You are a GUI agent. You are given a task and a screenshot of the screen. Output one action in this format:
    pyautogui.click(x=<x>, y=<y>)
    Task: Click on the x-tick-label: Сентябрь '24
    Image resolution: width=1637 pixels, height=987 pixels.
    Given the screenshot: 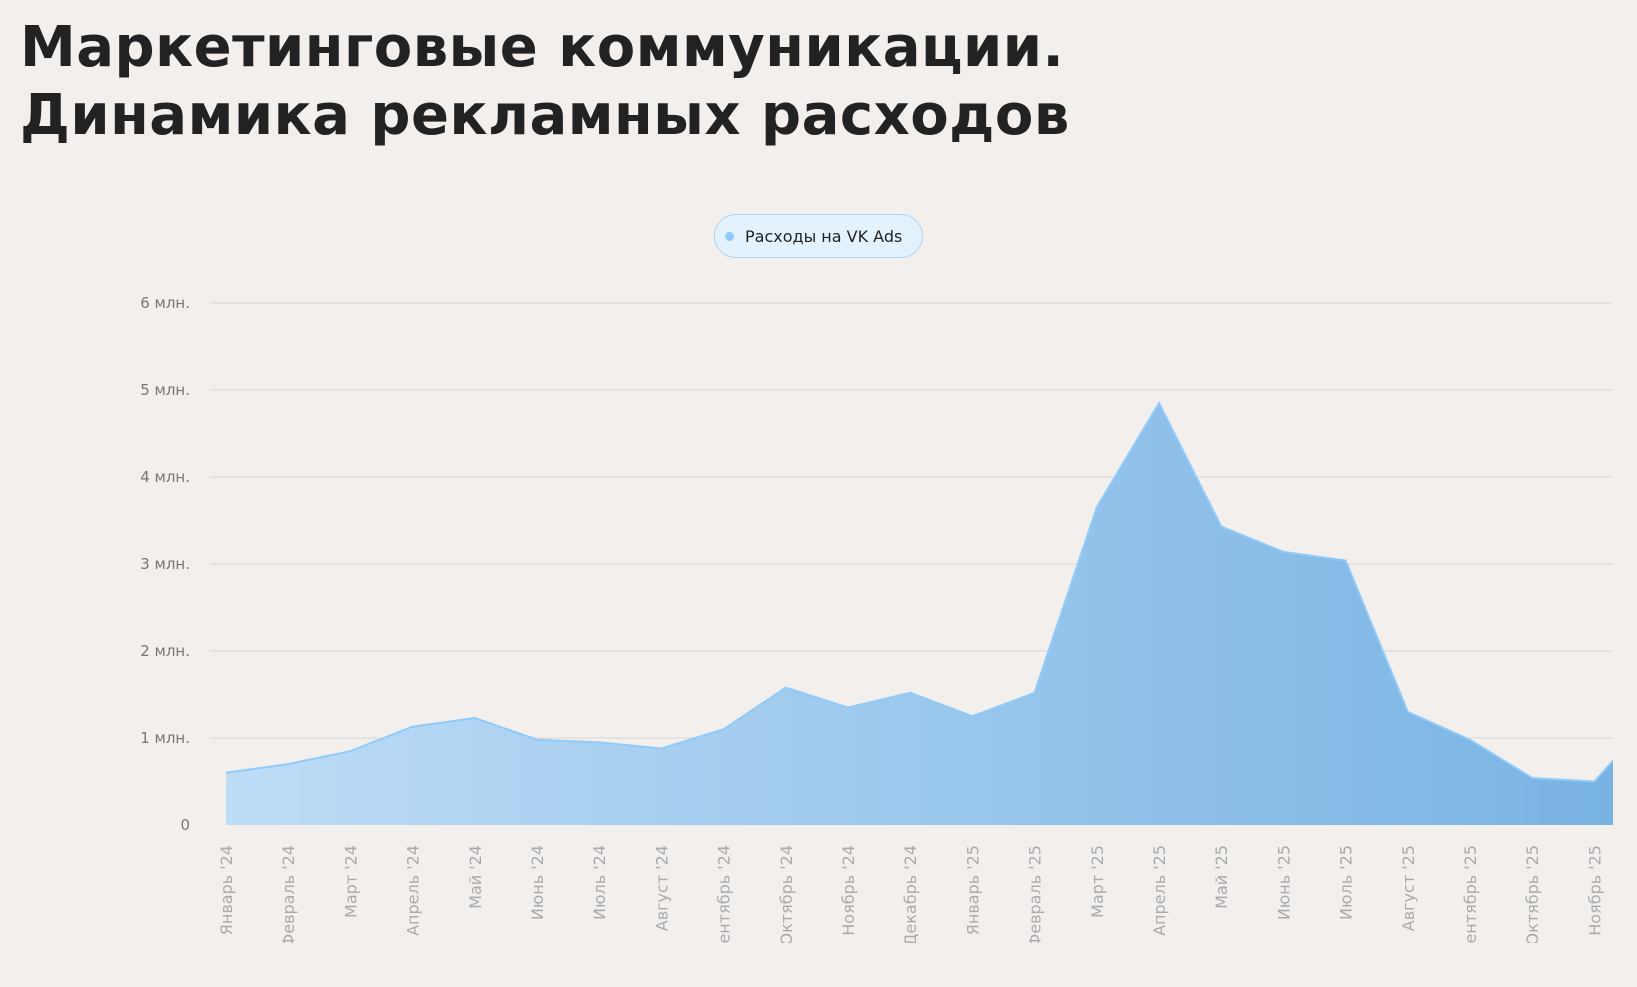 What is the action you would take?
    pyautogui.click(x=724, y=900)
    